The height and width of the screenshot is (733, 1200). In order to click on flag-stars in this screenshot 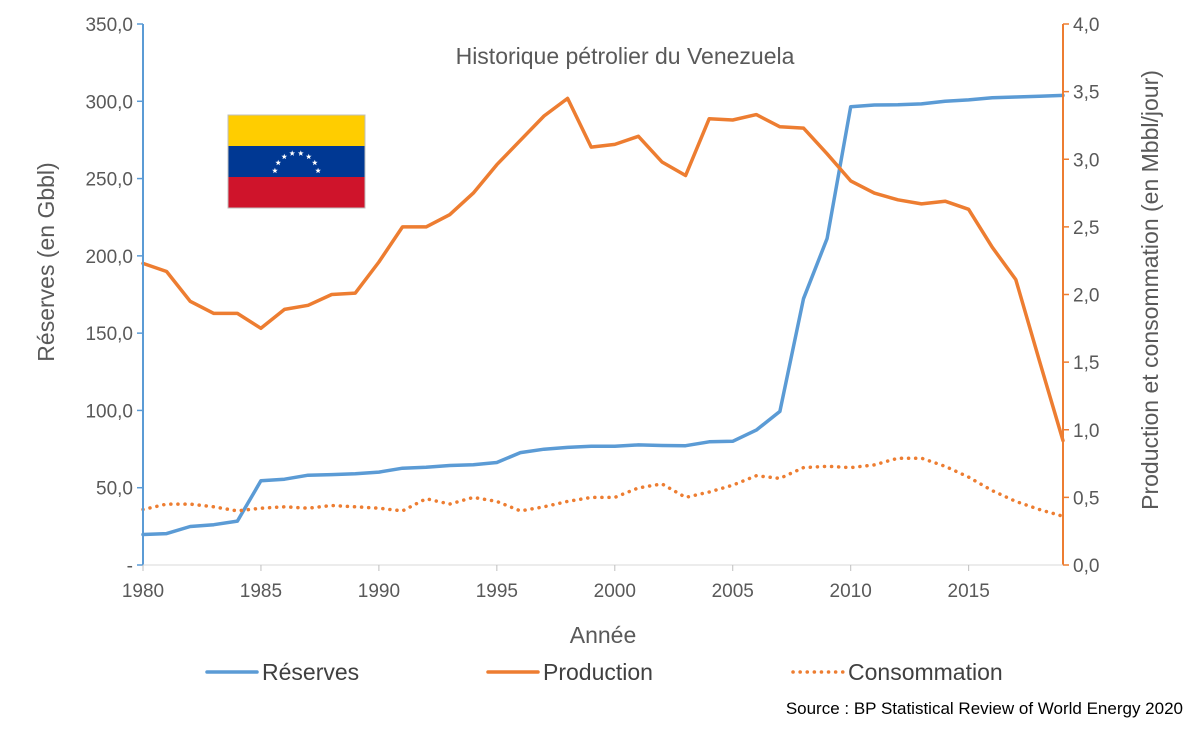, I will do `click(296, 162)`.